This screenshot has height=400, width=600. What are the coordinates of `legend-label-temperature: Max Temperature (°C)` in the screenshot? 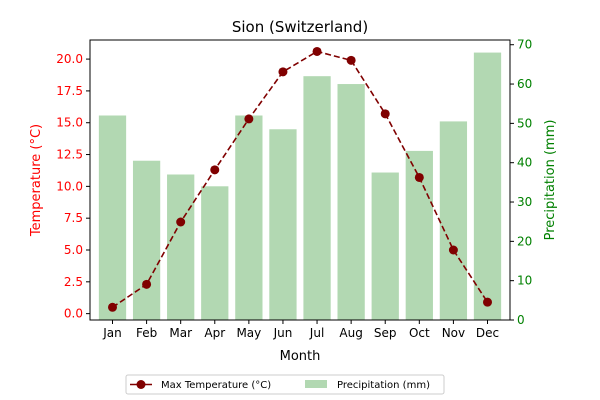 It's located at (216, 385).